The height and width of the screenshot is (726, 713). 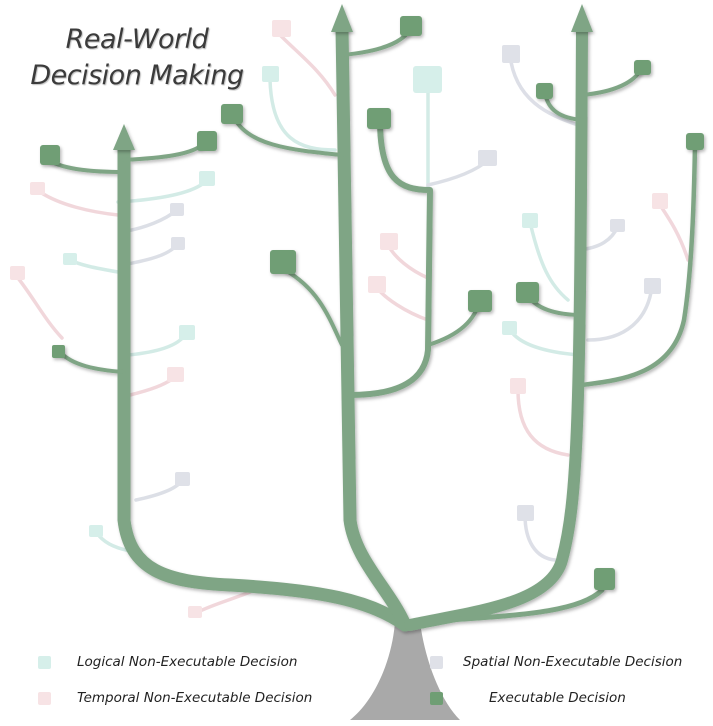 What do you see at coordinates (44, 662) in the screenshot?
I see `legend-swatch-logical` at bounding box center [44, 662].